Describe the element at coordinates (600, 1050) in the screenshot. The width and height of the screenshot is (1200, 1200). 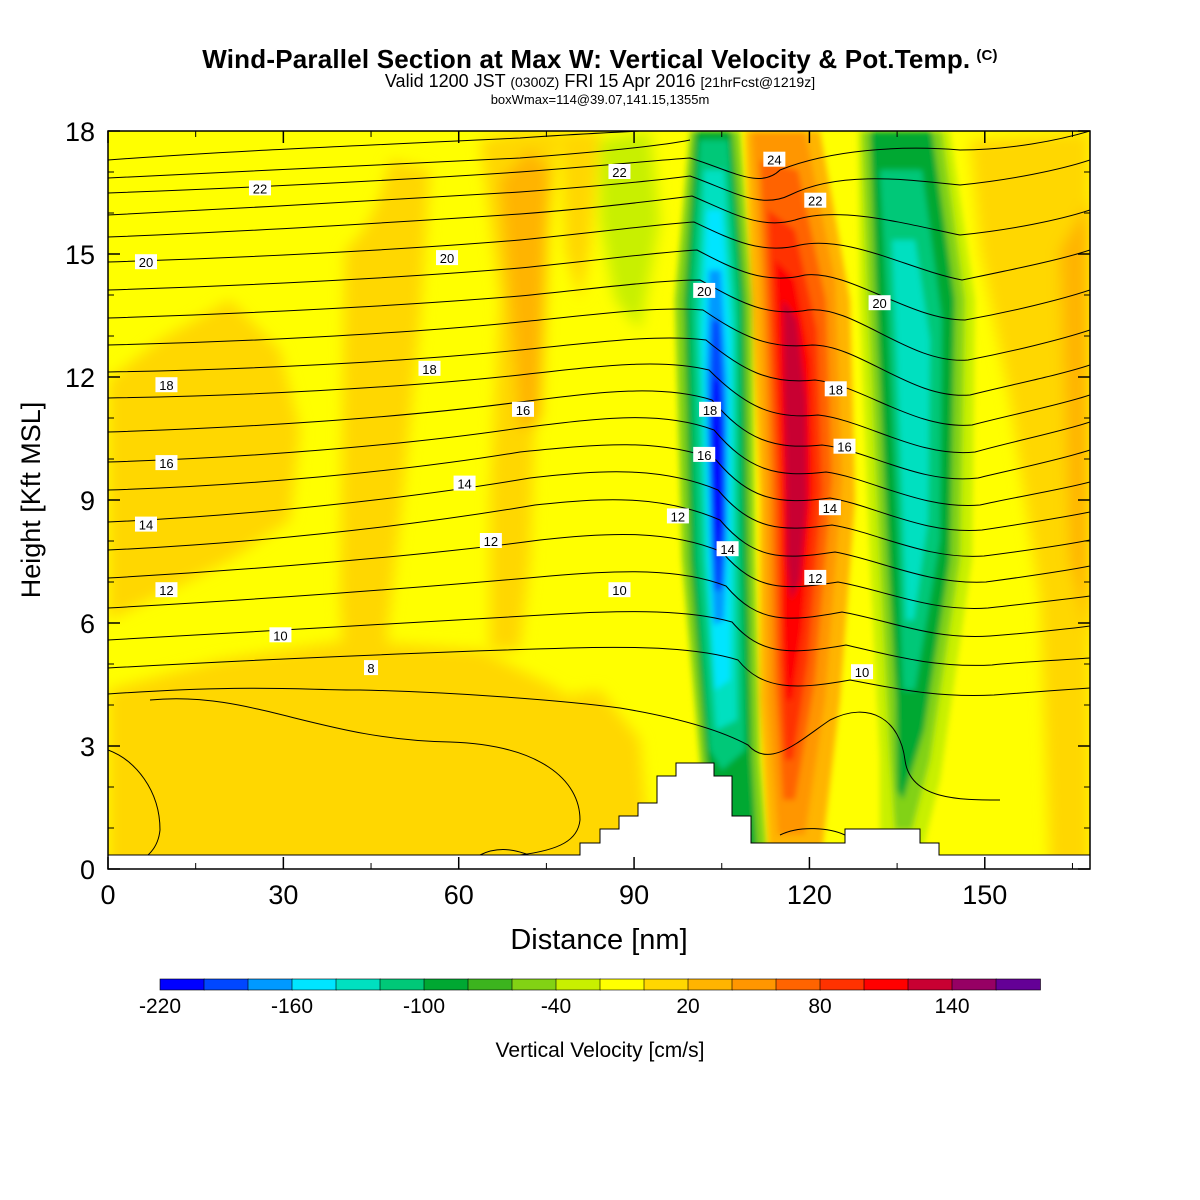
I see `colorbar-label: Vertical Velocity [cm/s]` at that location.